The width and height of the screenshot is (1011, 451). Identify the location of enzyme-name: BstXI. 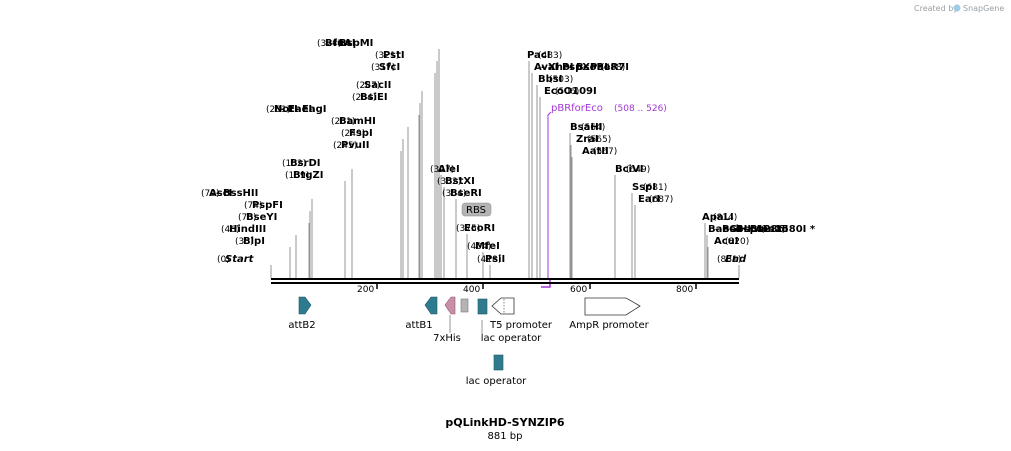
(460, 181).